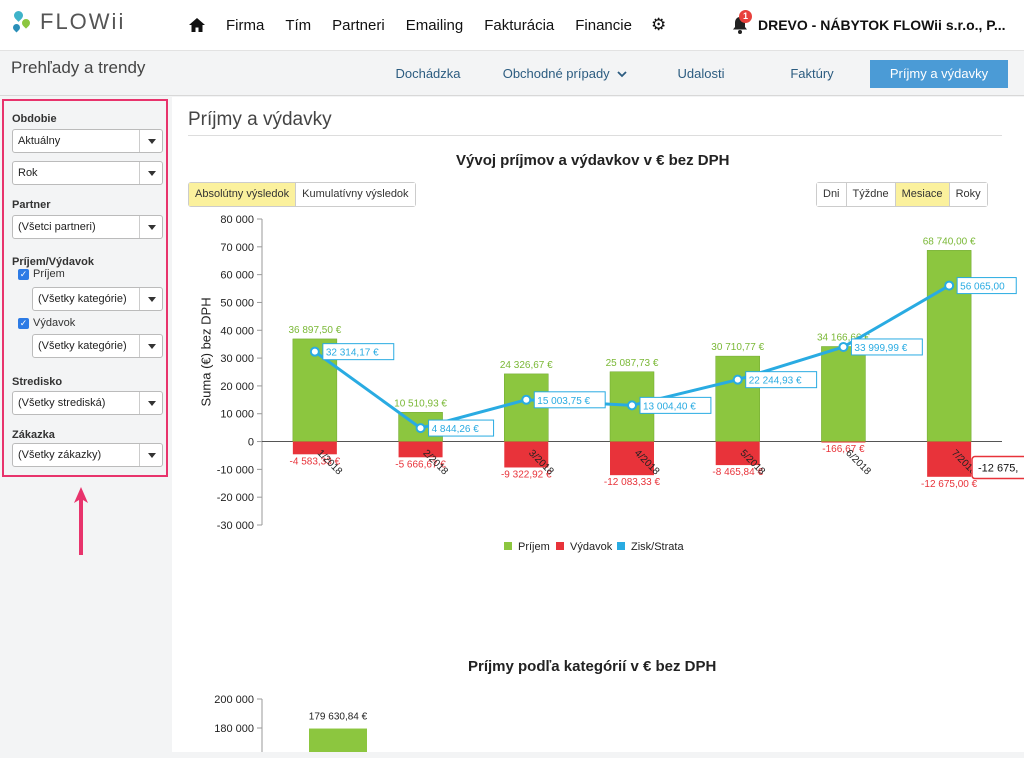 This screenshot has width=1024, height=758. Describe the element at coordinates (338, 740) in the screenshot. I see `income-bar` at that location.